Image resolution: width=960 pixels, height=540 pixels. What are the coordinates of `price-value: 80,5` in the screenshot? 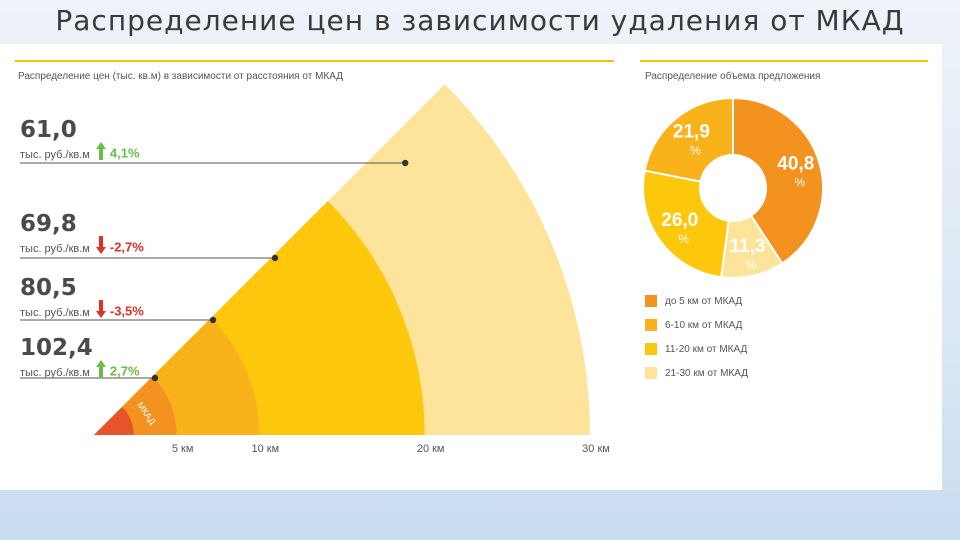 It's located at (48, 288).